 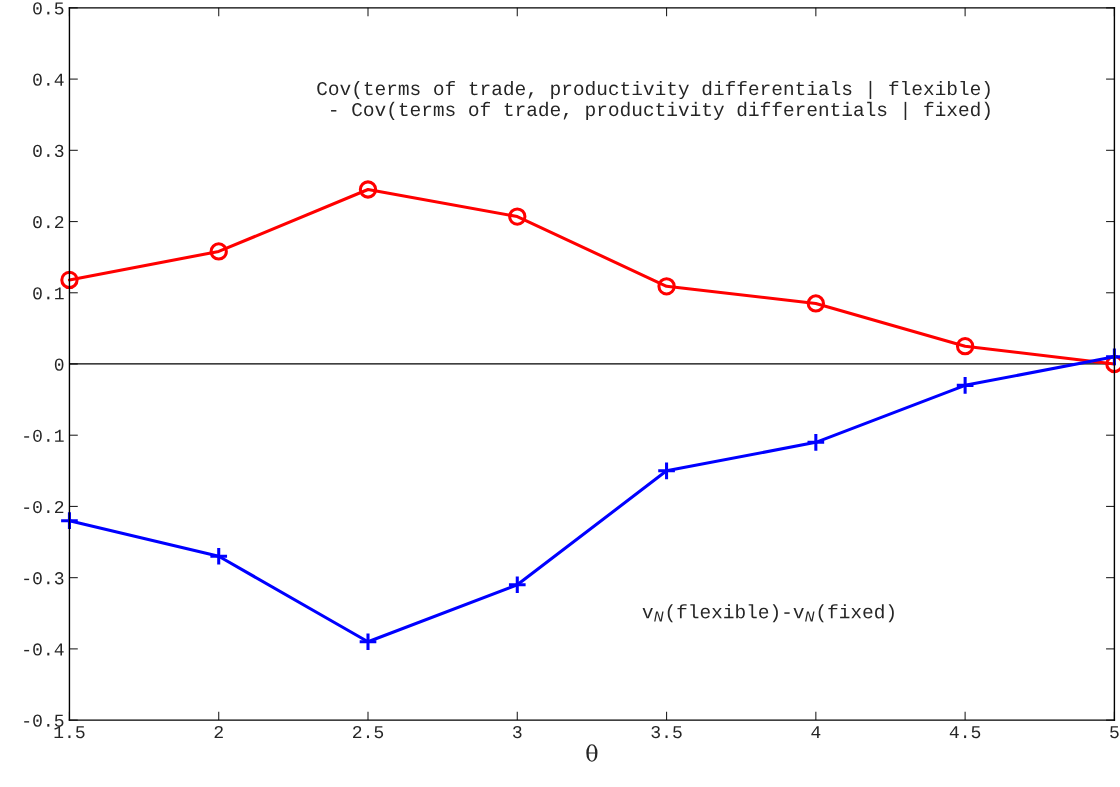 I want to click on y-tick-label: 0.2, so click(x=48, y=222).